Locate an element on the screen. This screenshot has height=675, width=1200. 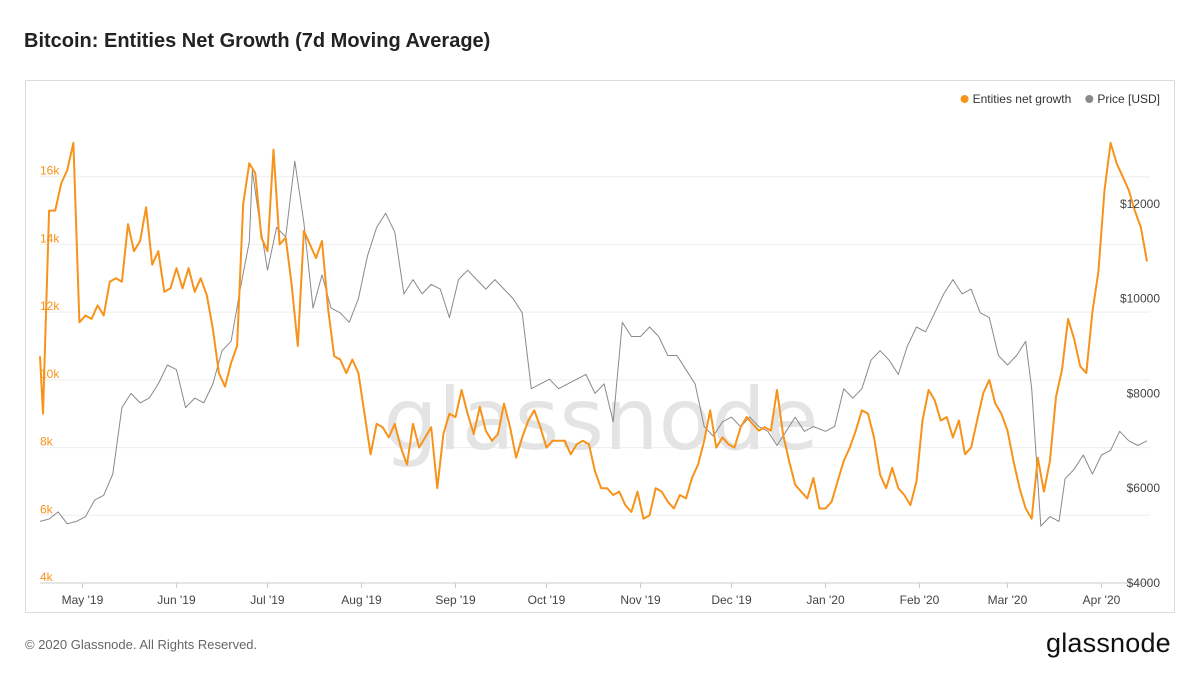
x-axis-tick-label: Jun '19 is located at coordinates (176, 600).